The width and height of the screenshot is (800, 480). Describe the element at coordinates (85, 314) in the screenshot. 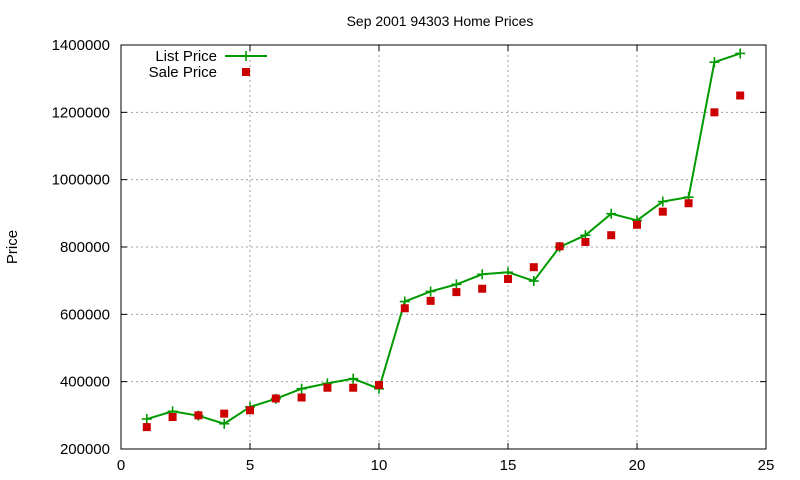

I see `y-tick-label: 600000` at that location.